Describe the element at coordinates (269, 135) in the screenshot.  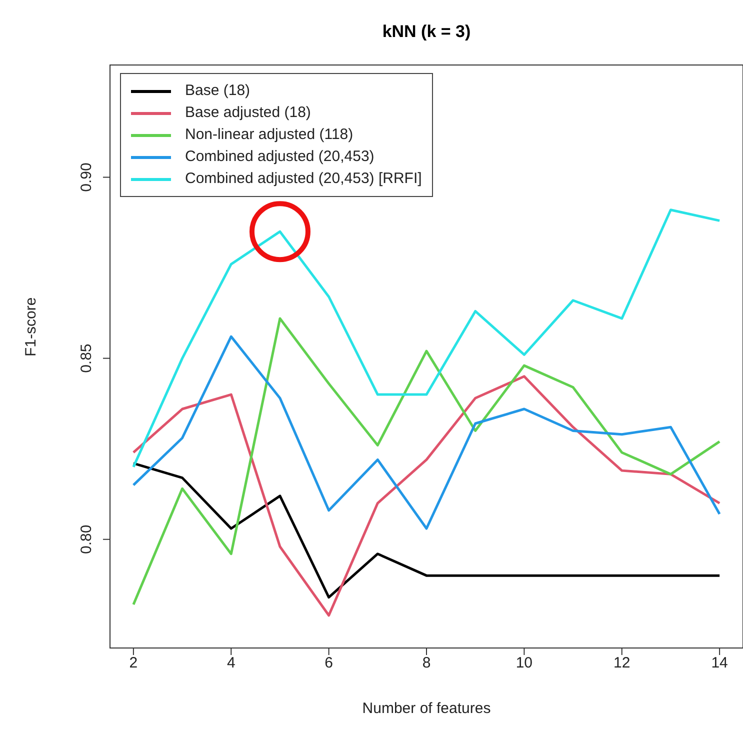
I see `legend-label: Non-linear adjusted (118)` at that location.